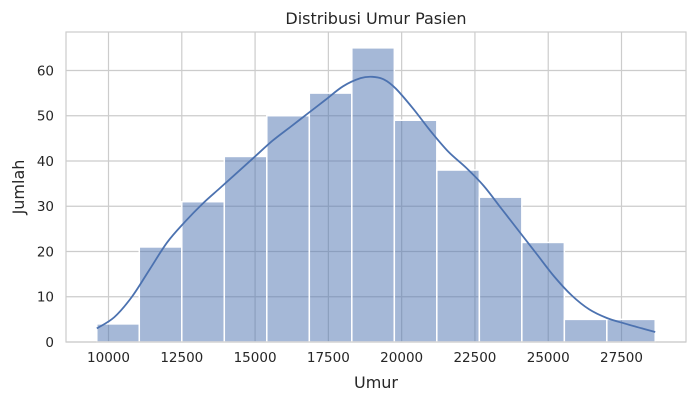 Image resolution: width=696 pixels, height=402 pixels. I want to click on x-tick-label: 15000, so click(255, 358).